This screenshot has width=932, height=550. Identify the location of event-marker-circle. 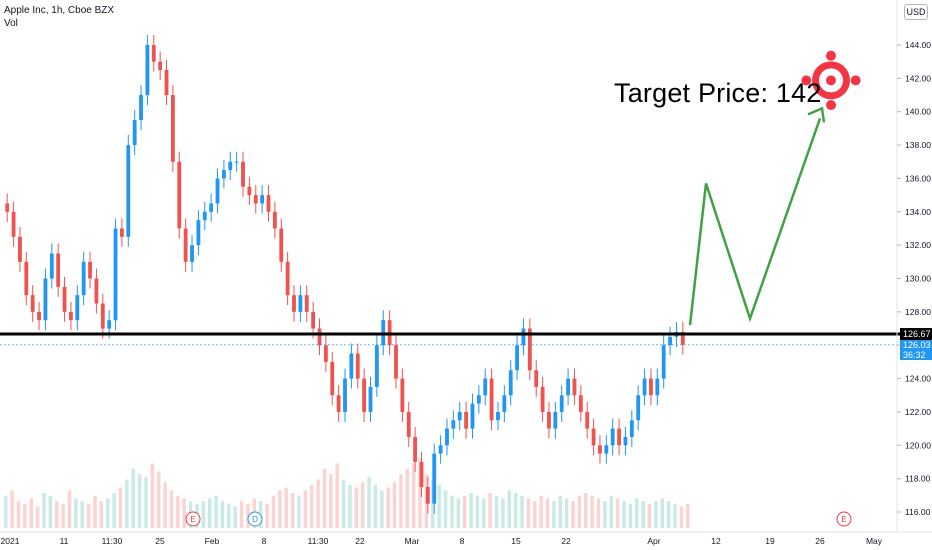
(844, 519).